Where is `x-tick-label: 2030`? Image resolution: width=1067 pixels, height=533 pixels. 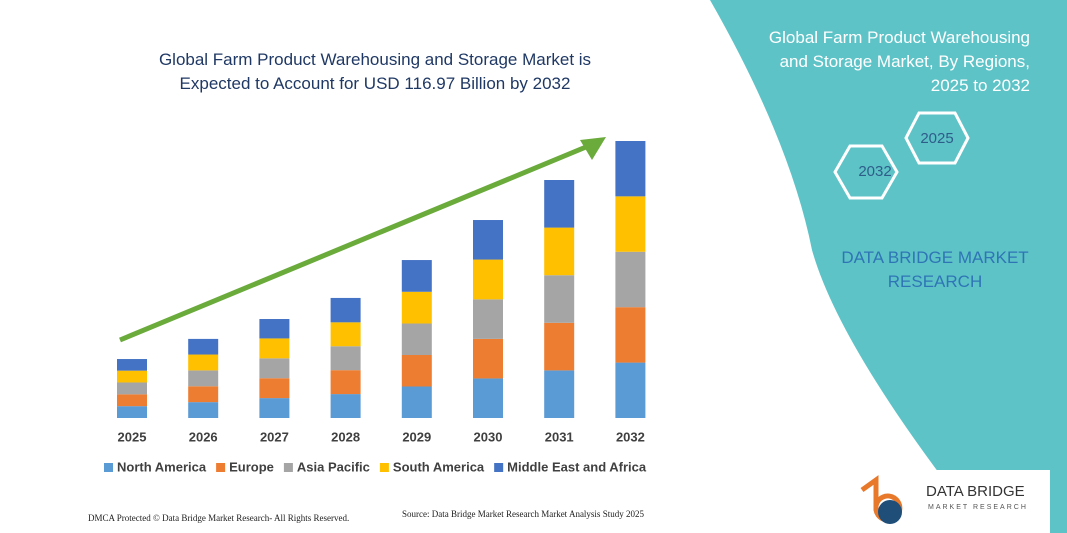 x-tick-label: 2030 is located at coordinates (488, 436).